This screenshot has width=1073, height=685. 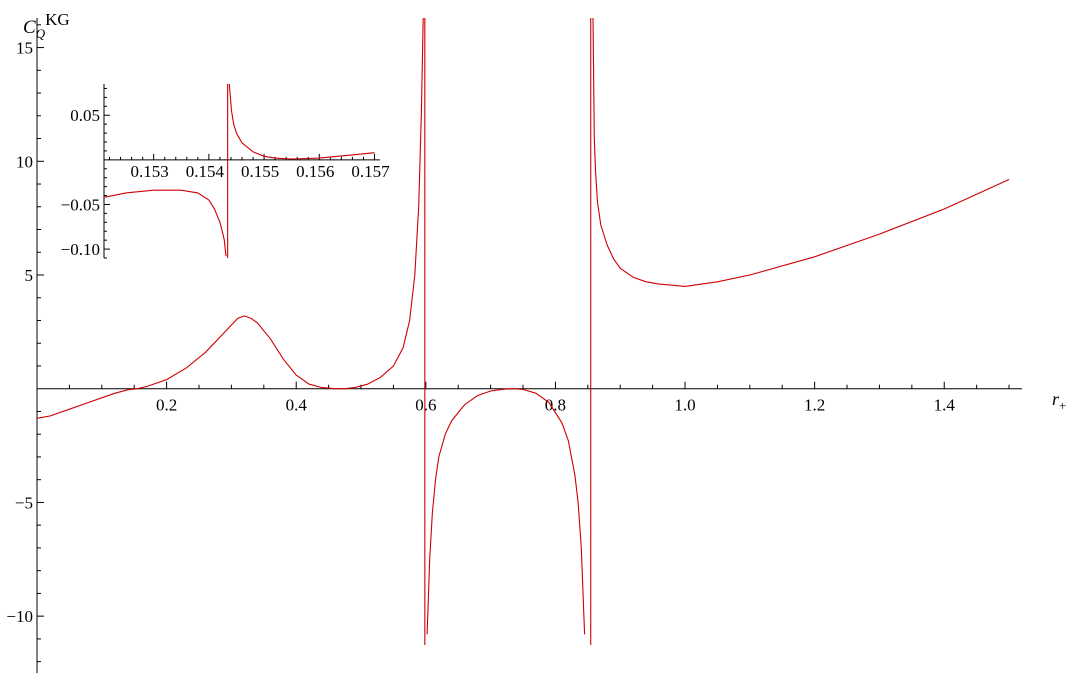 I want to click on y-axis-label-main: C, so click(x=29, y=27).